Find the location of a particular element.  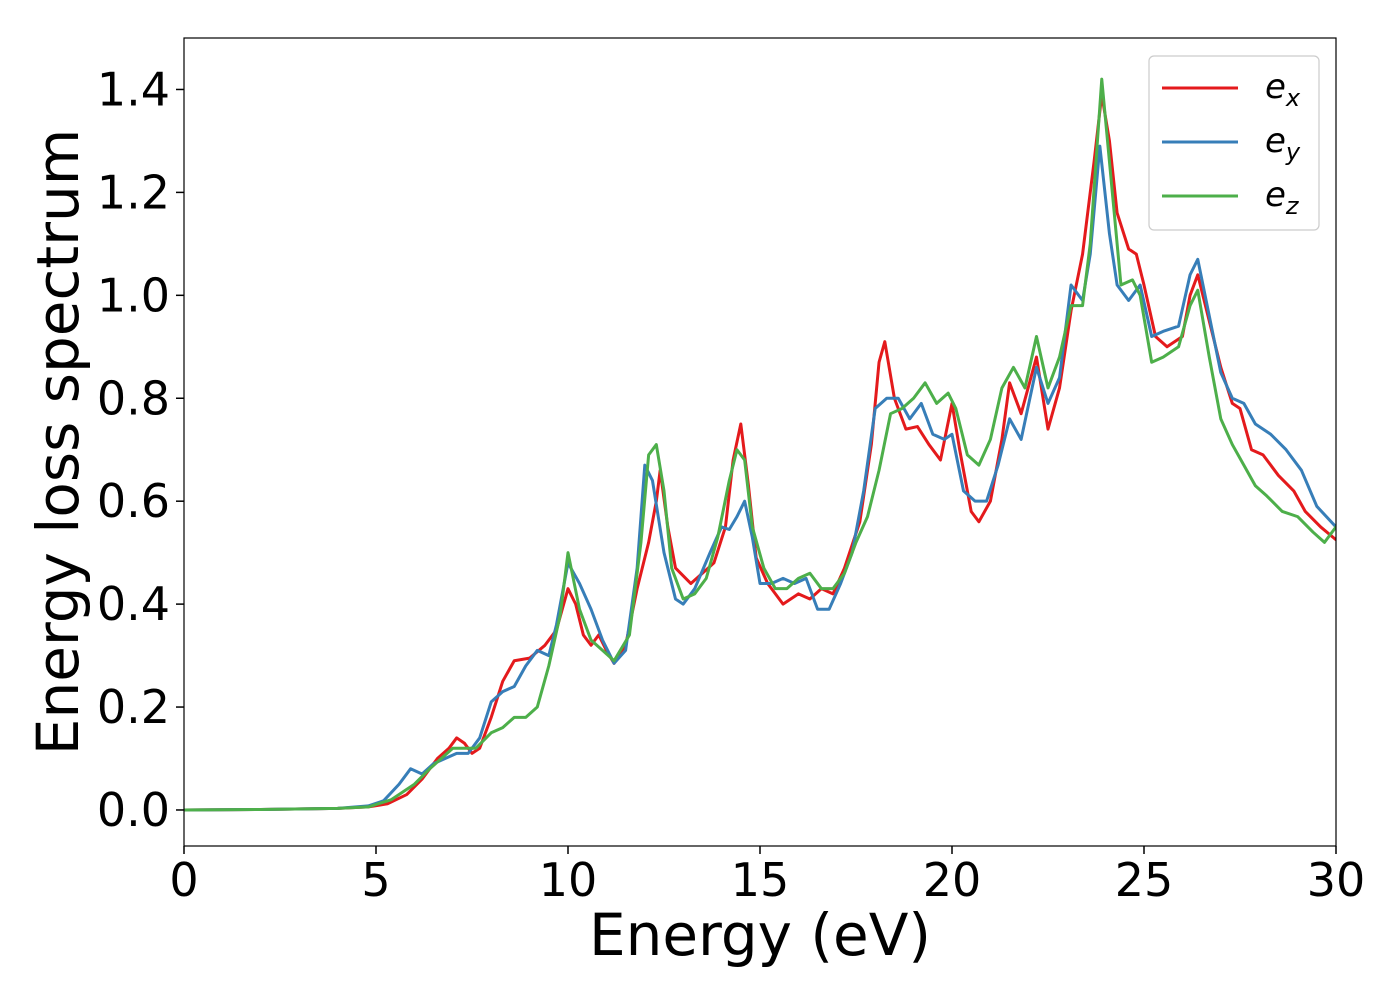

legend-label-subscript: y is located at coordinates (1293, 152).